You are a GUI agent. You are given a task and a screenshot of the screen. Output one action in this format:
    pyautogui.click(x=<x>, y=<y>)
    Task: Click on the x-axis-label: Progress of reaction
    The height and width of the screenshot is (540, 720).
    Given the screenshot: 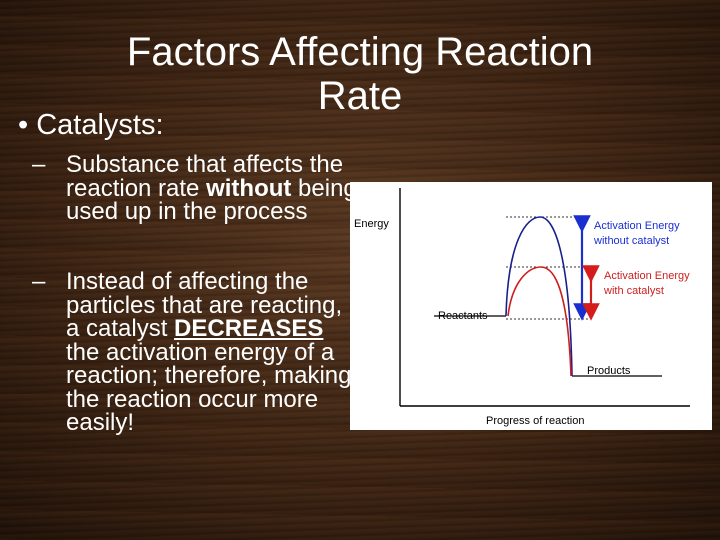 What is the action you would take?
    pyautogui.click(x=535, y=421)
    